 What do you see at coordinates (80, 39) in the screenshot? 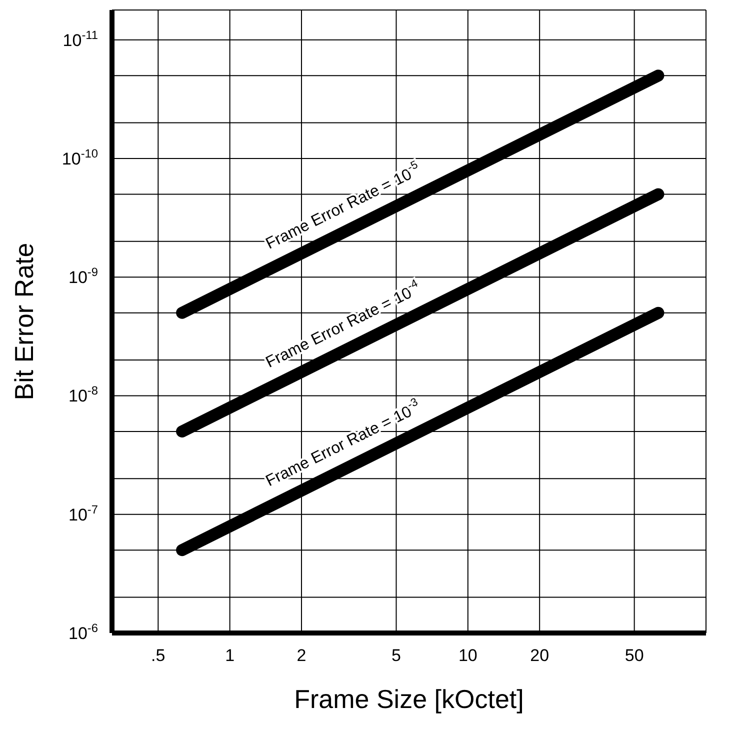
I see `y-tick-label: 10$^{-11}$` at bounding box center [80, 39].